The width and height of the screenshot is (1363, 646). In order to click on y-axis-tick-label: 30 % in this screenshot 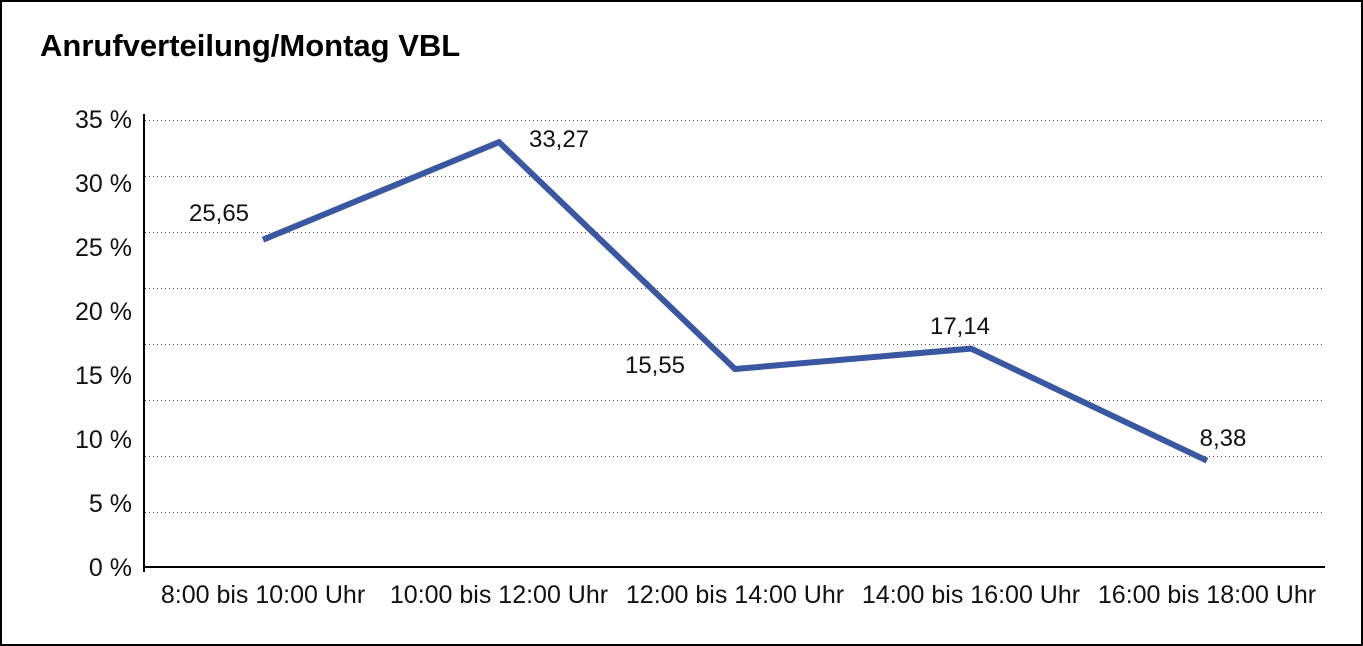, I will do `click(103, 184)`.